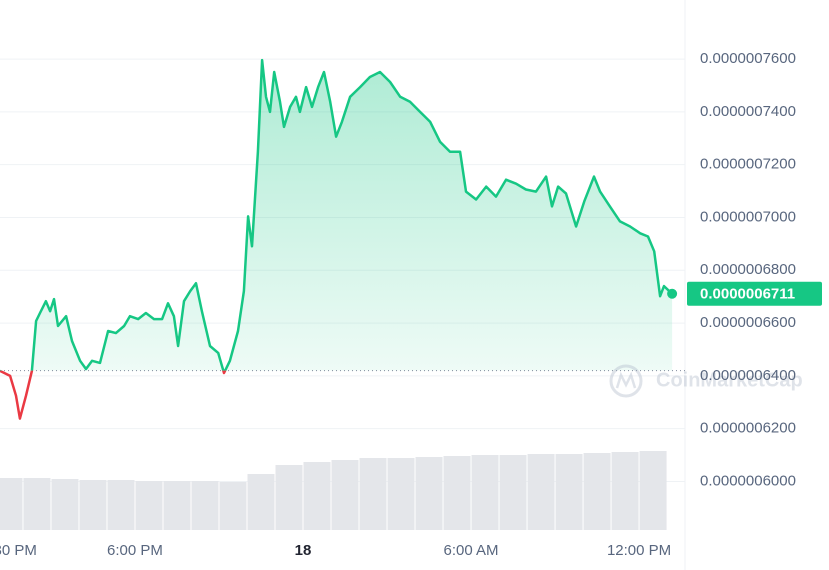 This screenshot has height=570, width=829. Describe the element at coordinates (748, 480) in the screenshot. I see `y-tick-label: 0.0000006000` at that location.